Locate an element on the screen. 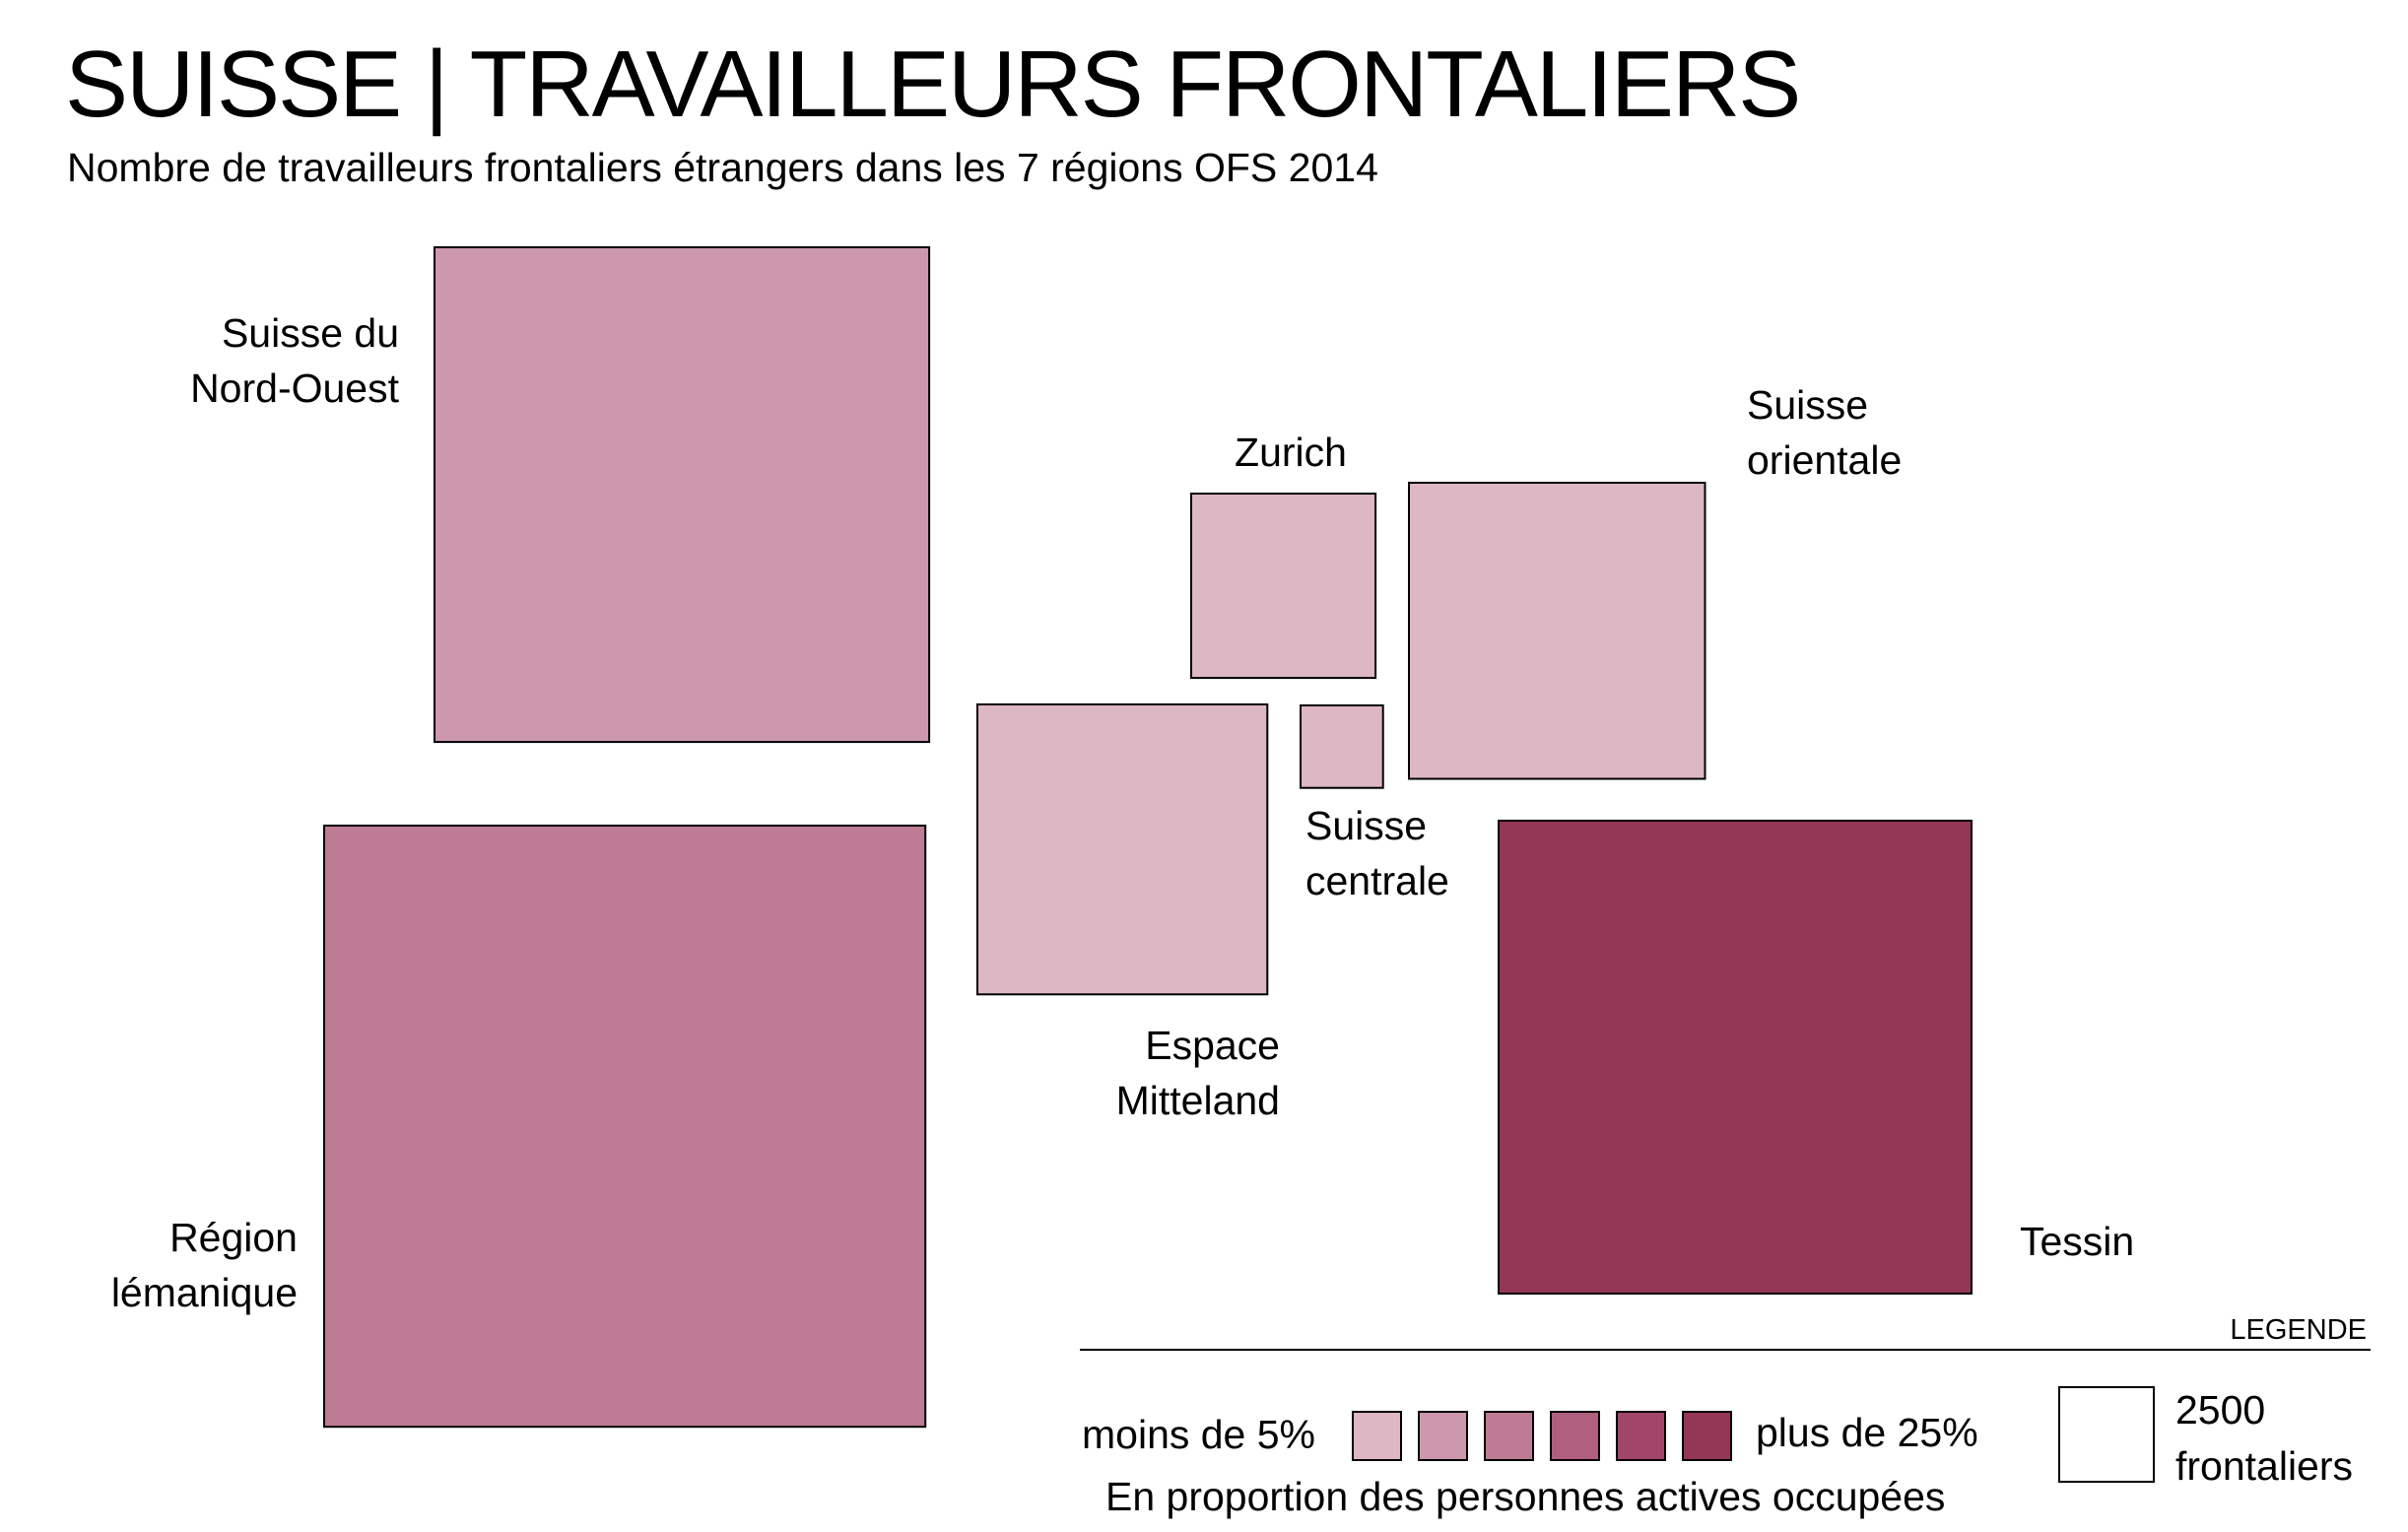 The height and width of the screenshot is (1532, 2408). region-label-suisse-orientale: orientale is located at coordinates (1824, 460).